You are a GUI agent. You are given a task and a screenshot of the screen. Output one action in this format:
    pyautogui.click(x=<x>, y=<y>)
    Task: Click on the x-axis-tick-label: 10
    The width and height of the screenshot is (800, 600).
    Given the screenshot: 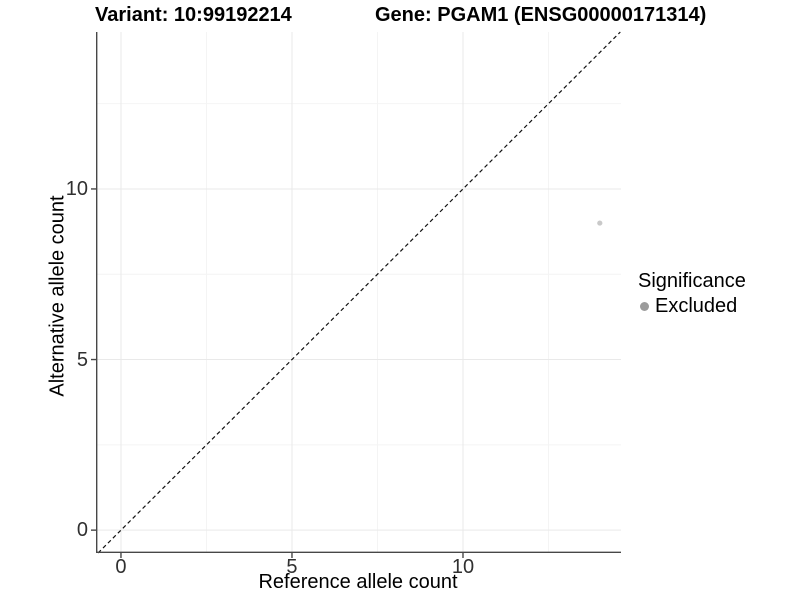 What is the action you would take?
    pyautogui.click(x=463, y=567)
    